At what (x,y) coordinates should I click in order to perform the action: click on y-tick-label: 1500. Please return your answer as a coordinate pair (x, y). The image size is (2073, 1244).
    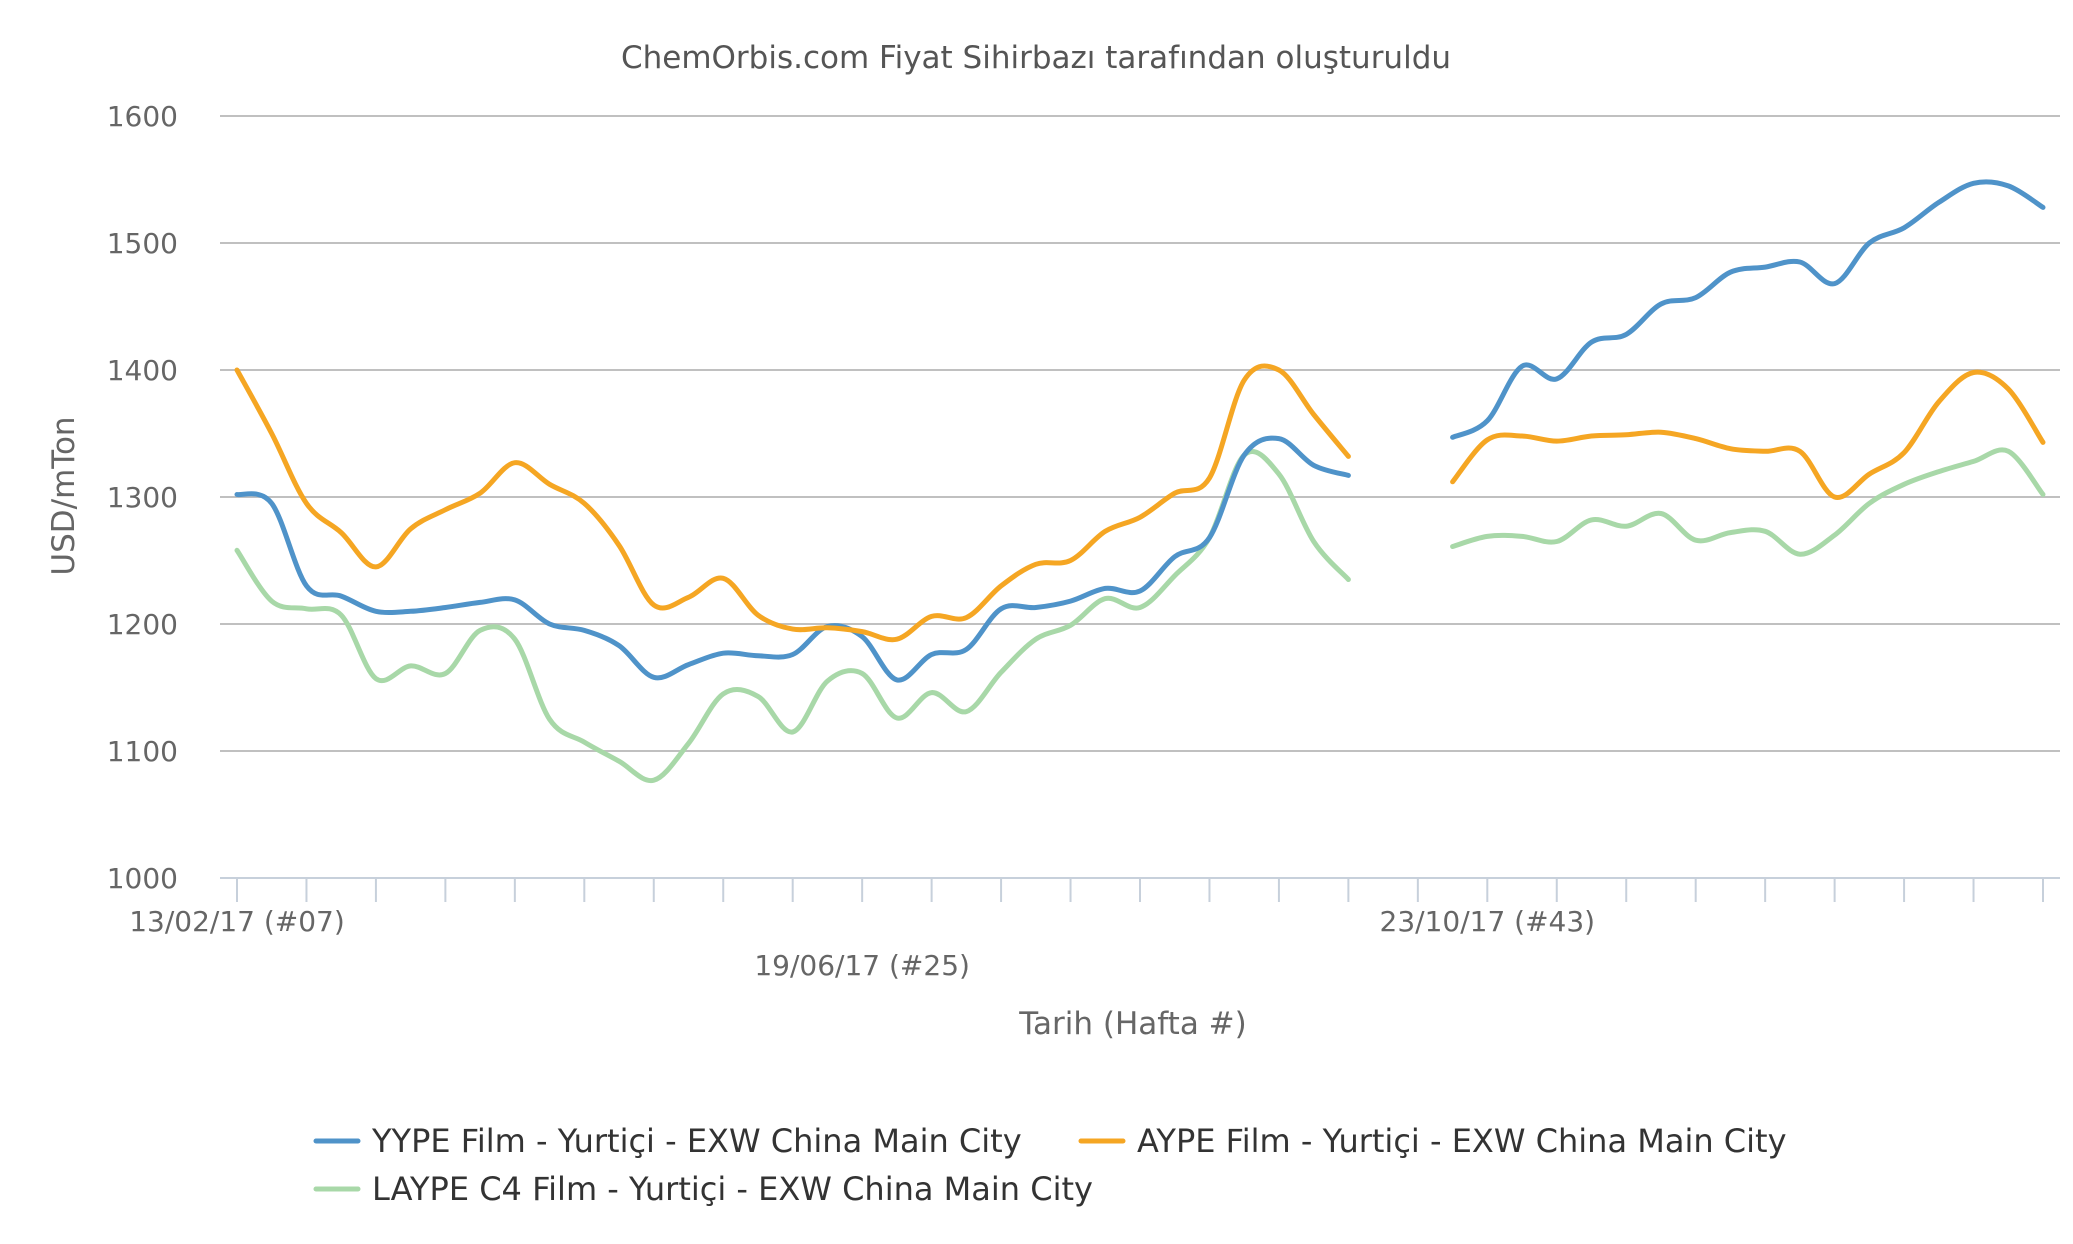
    Looking at the image, I should click on (142, 243).